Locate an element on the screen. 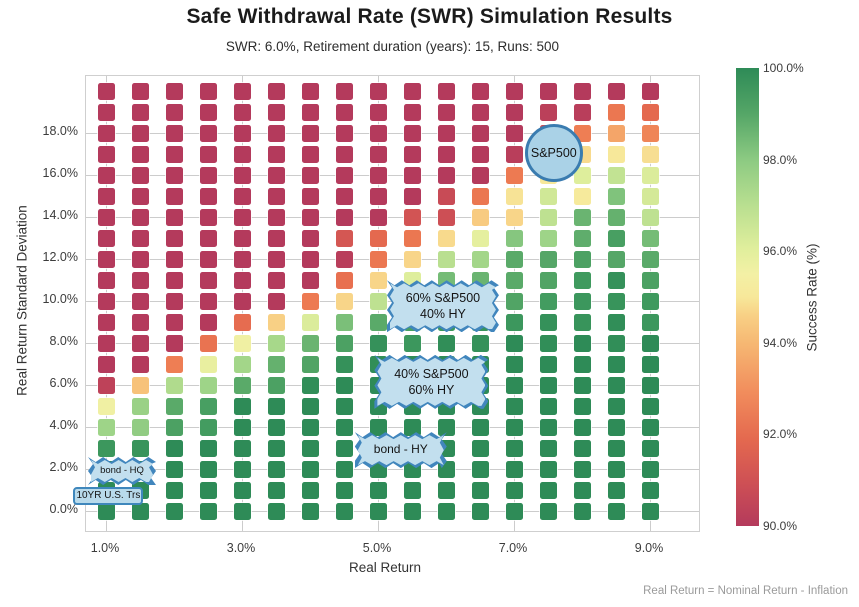 This screenshot has height=607, width=859. annotation-text: 40% S&P500 60% HY is located at coordinates (431, 381).